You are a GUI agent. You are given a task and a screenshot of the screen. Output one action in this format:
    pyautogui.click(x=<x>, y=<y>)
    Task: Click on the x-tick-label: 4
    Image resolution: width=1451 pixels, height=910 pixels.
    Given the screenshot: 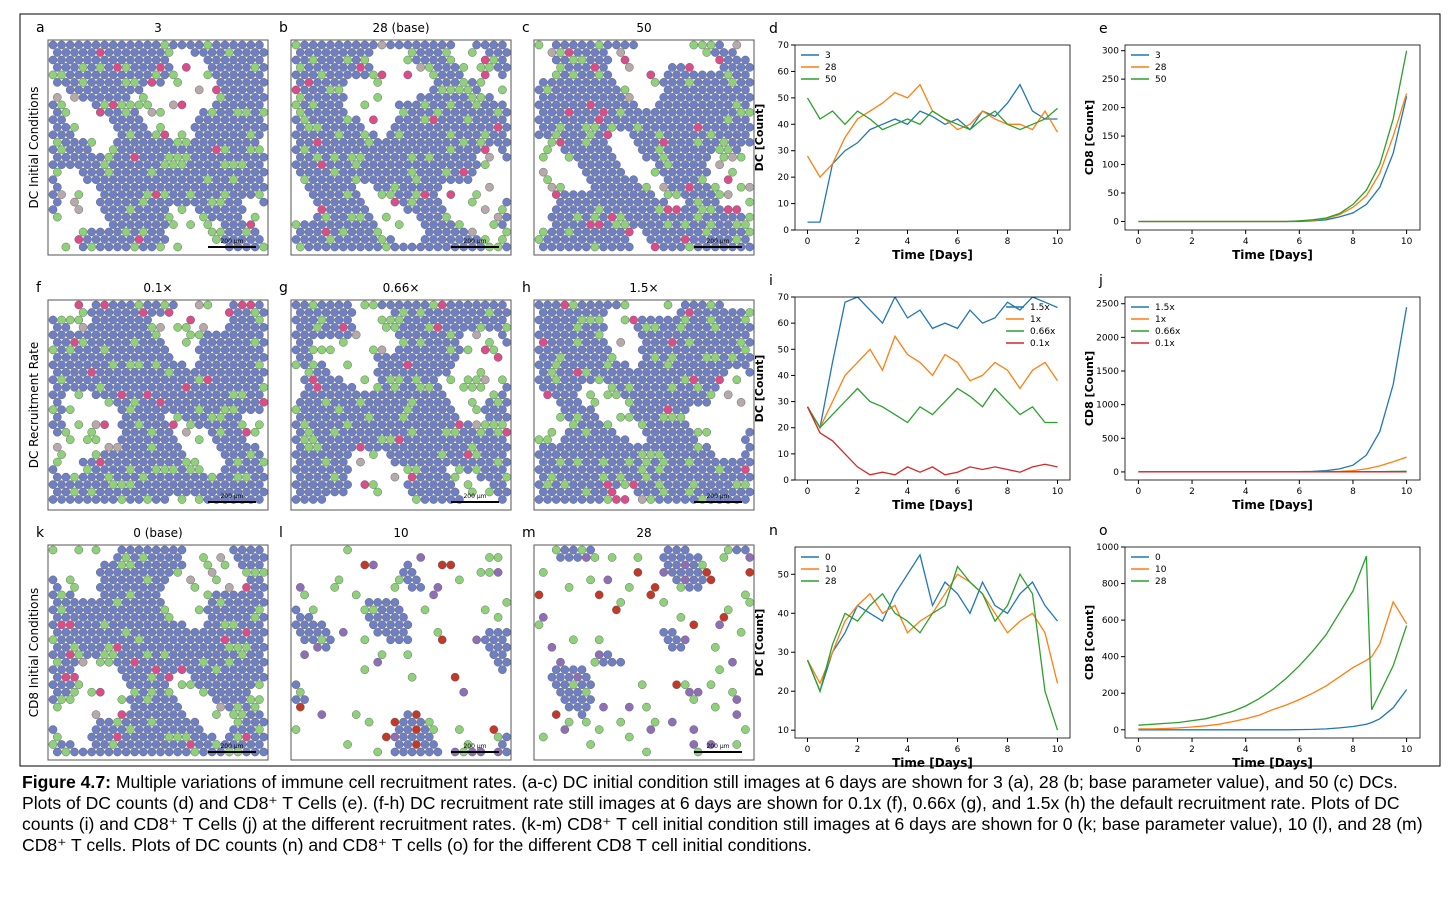 What is the action you would take?
    pyautogui.click(x=1246, y=242)
    